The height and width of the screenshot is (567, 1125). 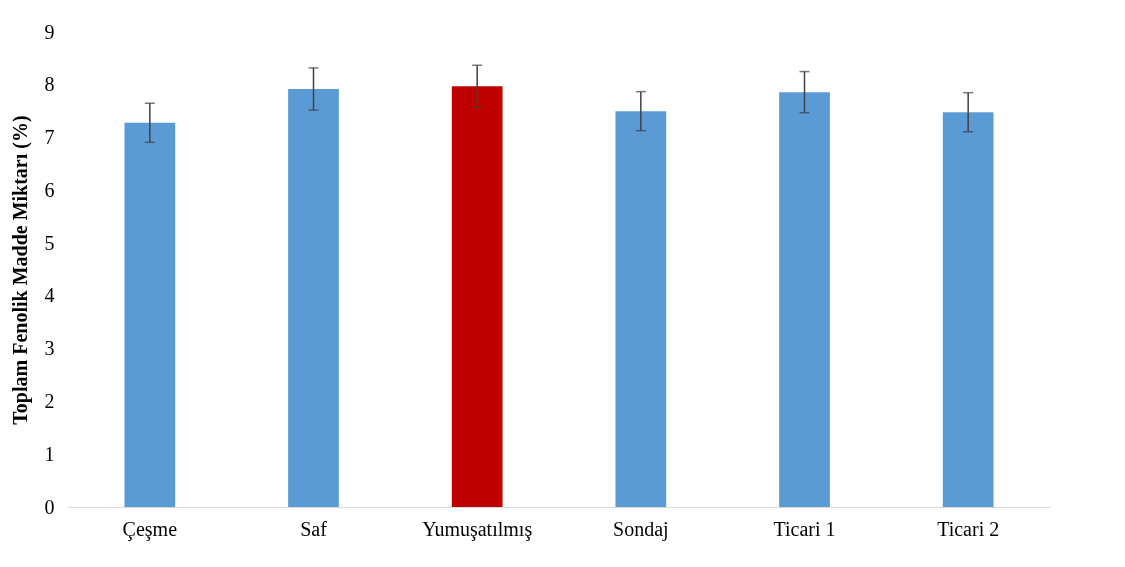 I want to click on y-tick-label: 4, so click(x=49, y=295).